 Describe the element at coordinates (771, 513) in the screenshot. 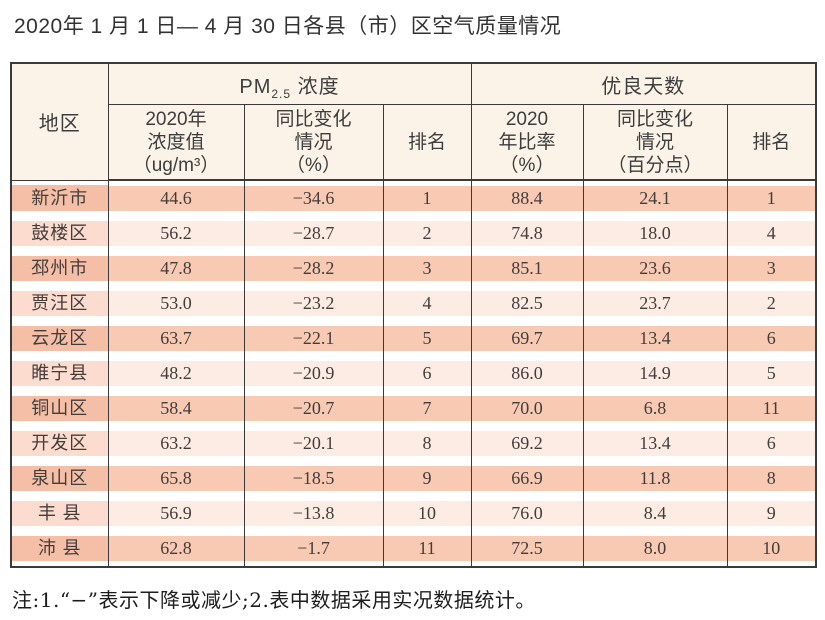

I see `cell-good-rank: 9` at that location.